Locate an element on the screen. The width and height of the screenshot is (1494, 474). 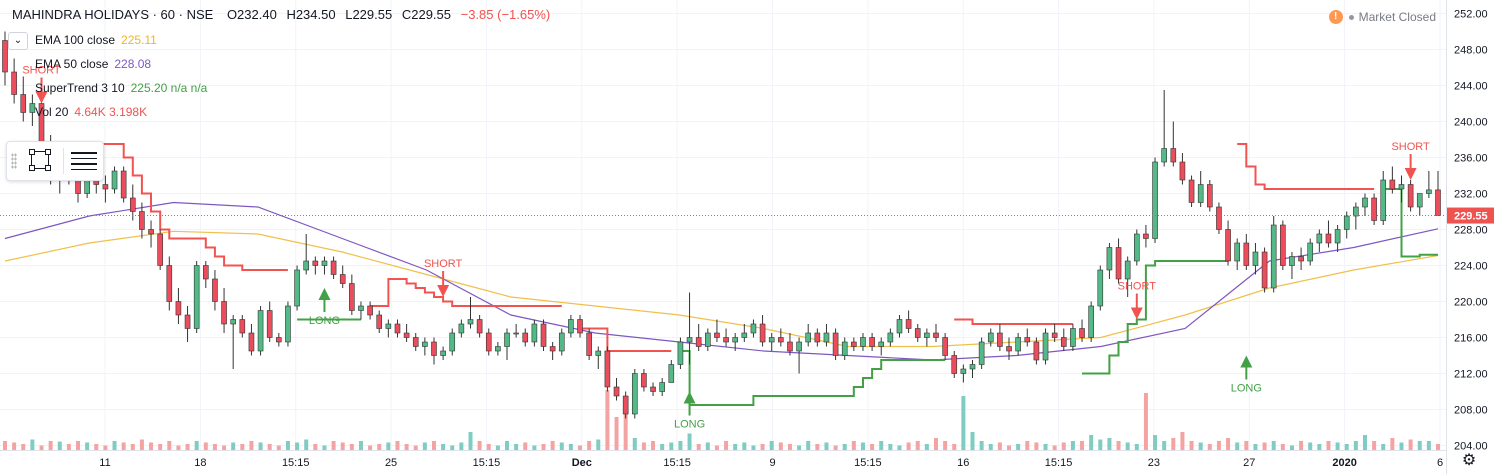
price-tick-label: 252.00 is located at coordinates (1471, 15).